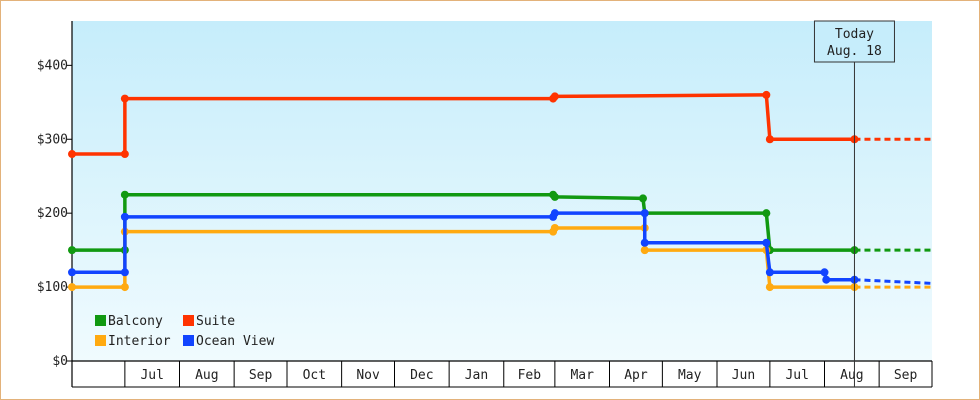 The image size is (980, 400). What do you see at coordinates (421, 375) in the screenshot?
I see `x-tick-label: Dec` at bounding box center [421, 375].